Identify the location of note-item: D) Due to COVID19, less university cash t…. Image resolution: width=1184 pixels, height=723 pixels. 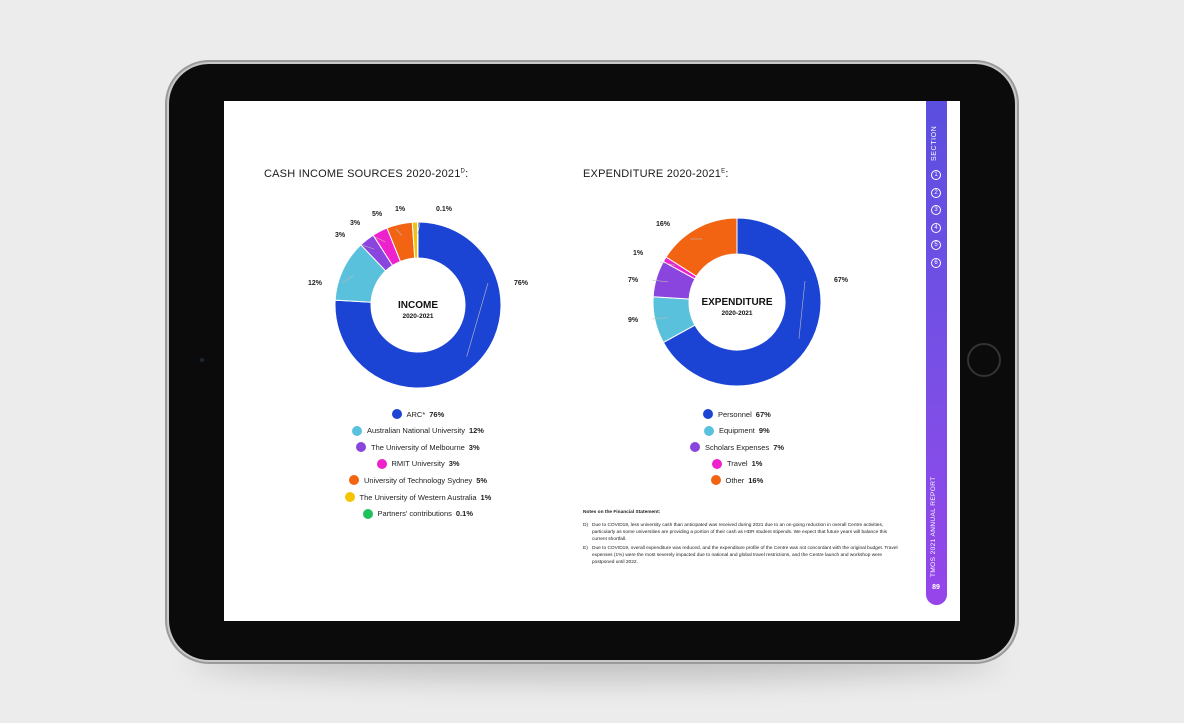
(735, 532).